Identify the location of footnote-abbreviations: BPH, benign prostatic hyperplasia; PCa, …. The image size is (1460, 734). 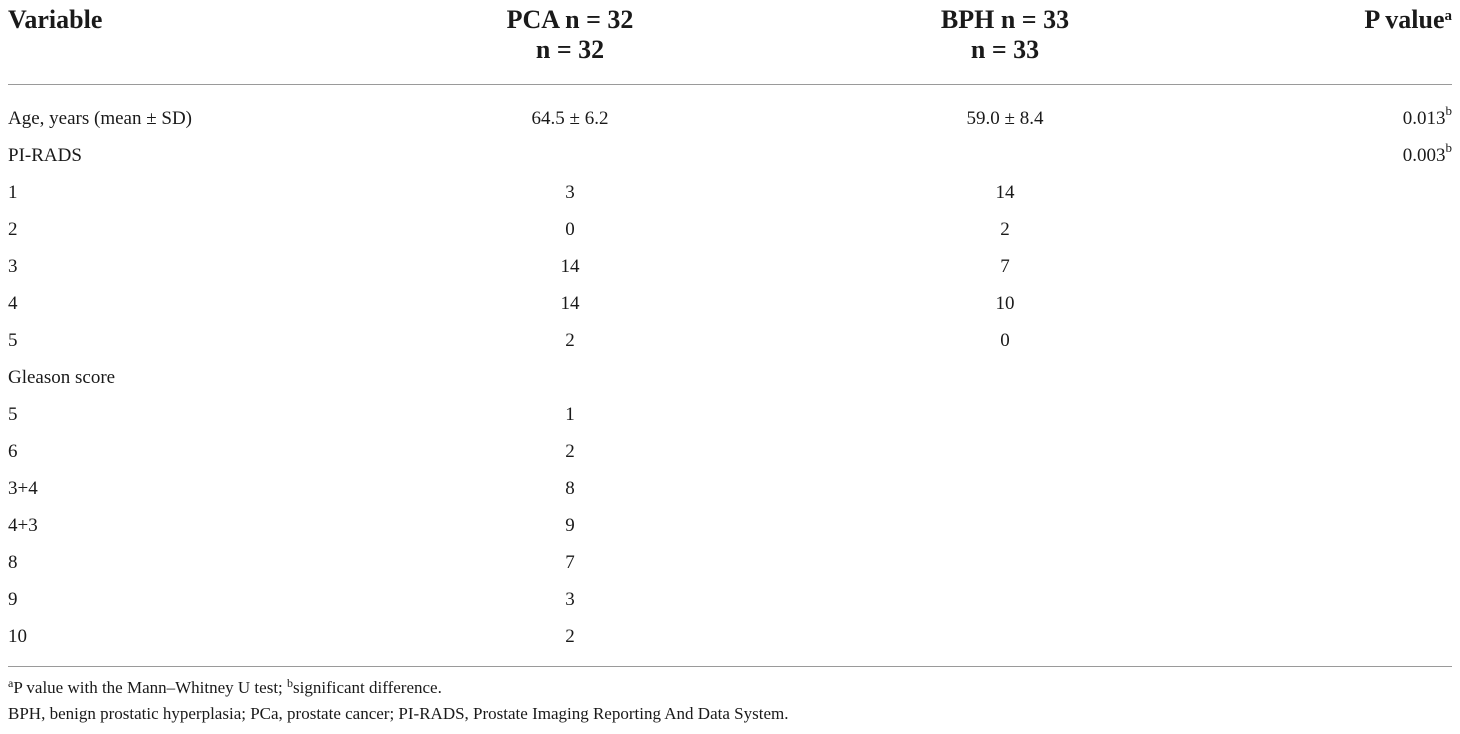
(398, 713).